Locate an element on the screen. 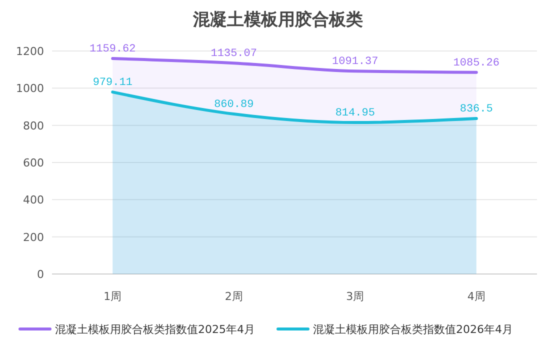 The width and height of the screenshot is (556, 352). data-label: 1085.26 is located at coordinates (476, 63).